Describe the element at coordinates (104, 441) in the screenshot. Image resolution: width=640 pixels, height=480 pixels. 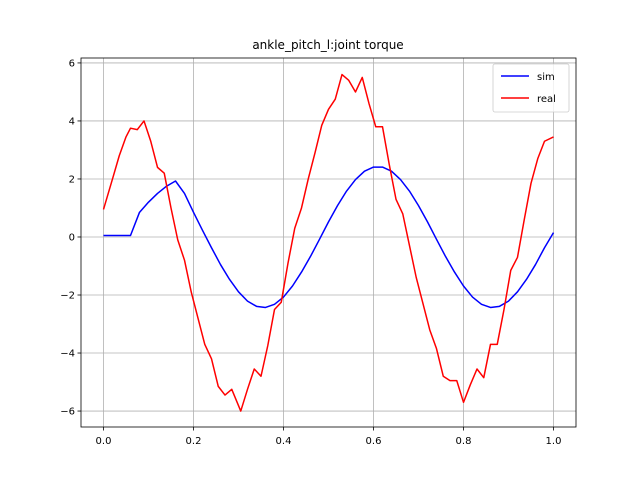
I see `x-tick-label: 0.0` at that location.